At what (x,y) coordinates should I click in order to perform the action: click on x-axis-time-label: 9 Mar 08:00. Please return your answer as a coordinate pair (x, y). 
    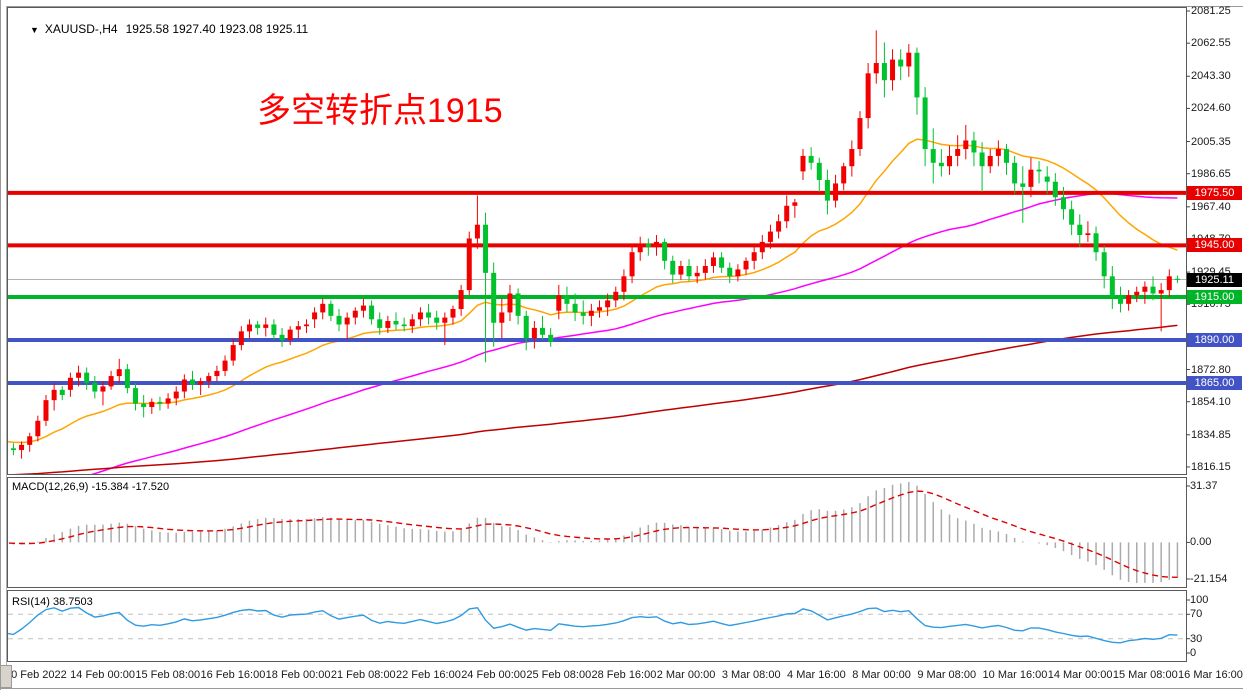
    Looking at the image, I should click on (947, 675).